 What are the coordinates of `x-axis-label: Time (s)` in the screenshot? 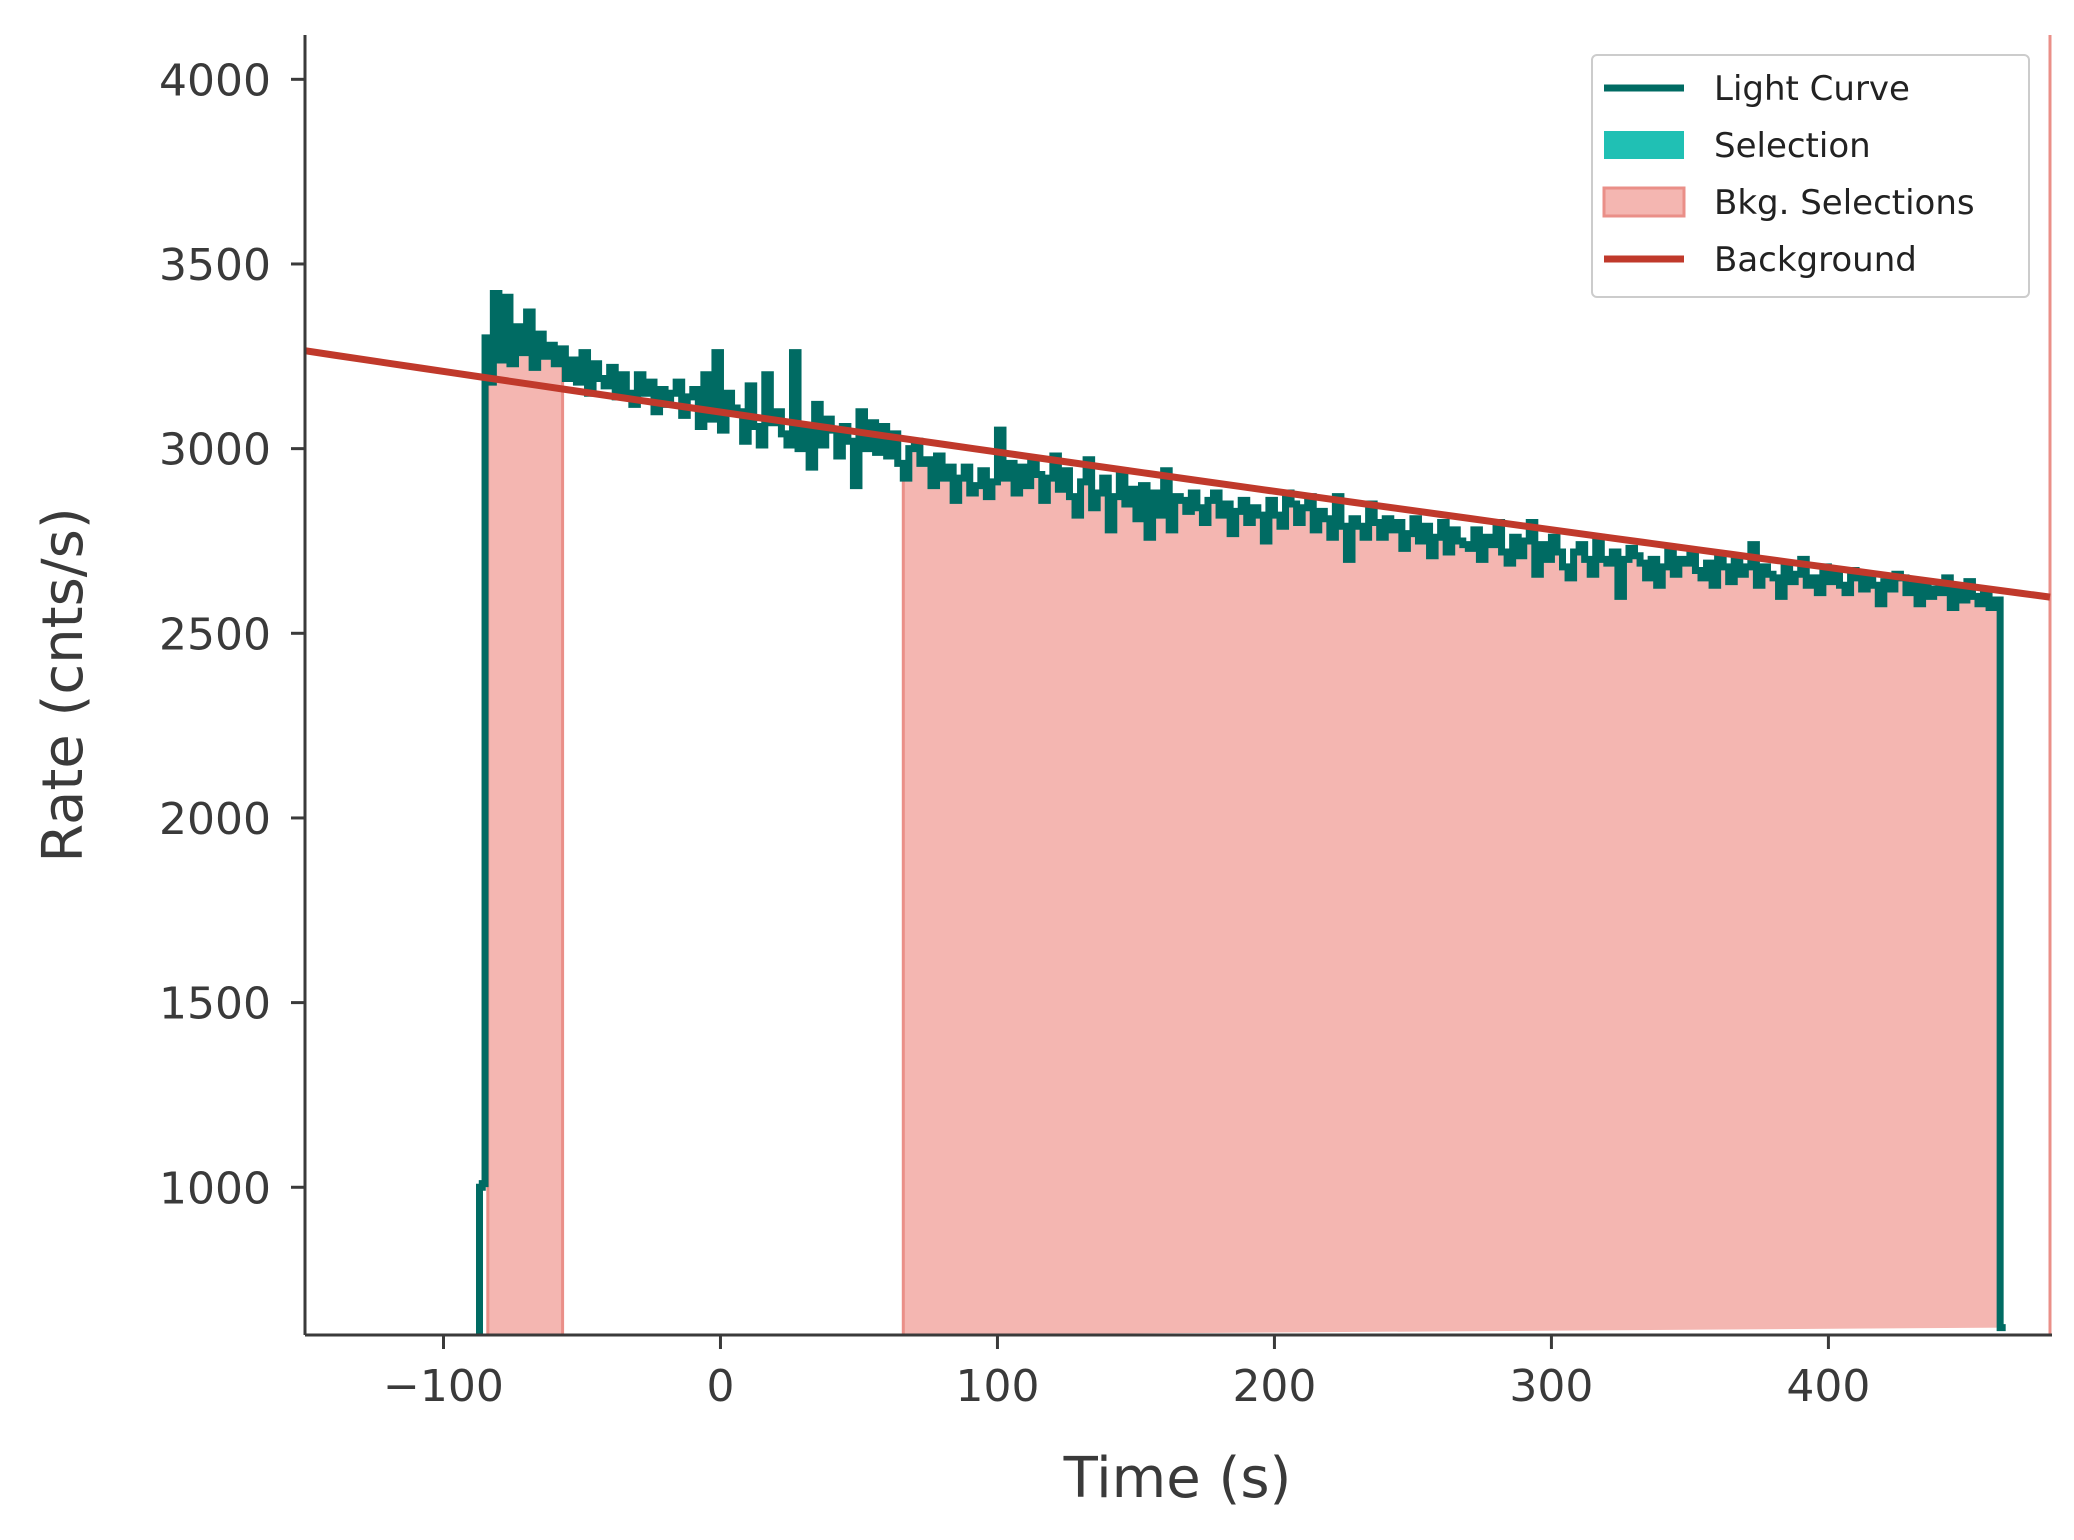 It's located at (1177, 1478).